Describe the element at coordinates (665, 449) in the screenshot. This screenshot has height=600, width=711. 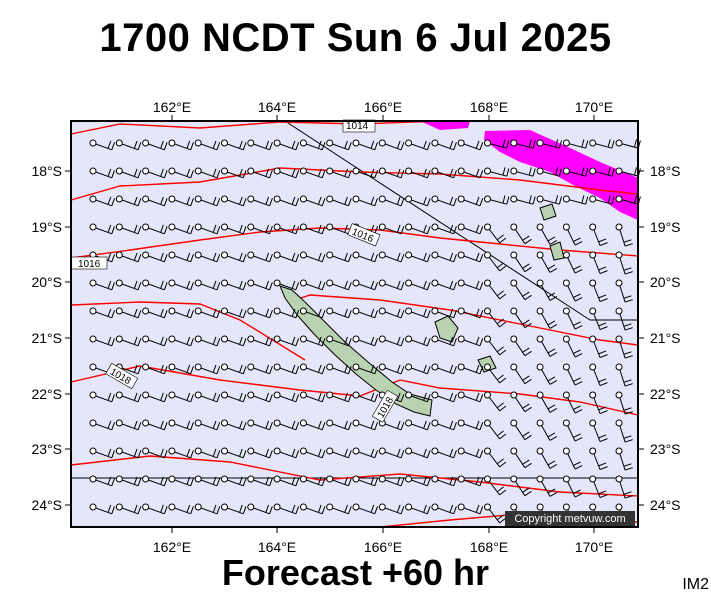
I see `lat-label-right: 23°S` at that location.